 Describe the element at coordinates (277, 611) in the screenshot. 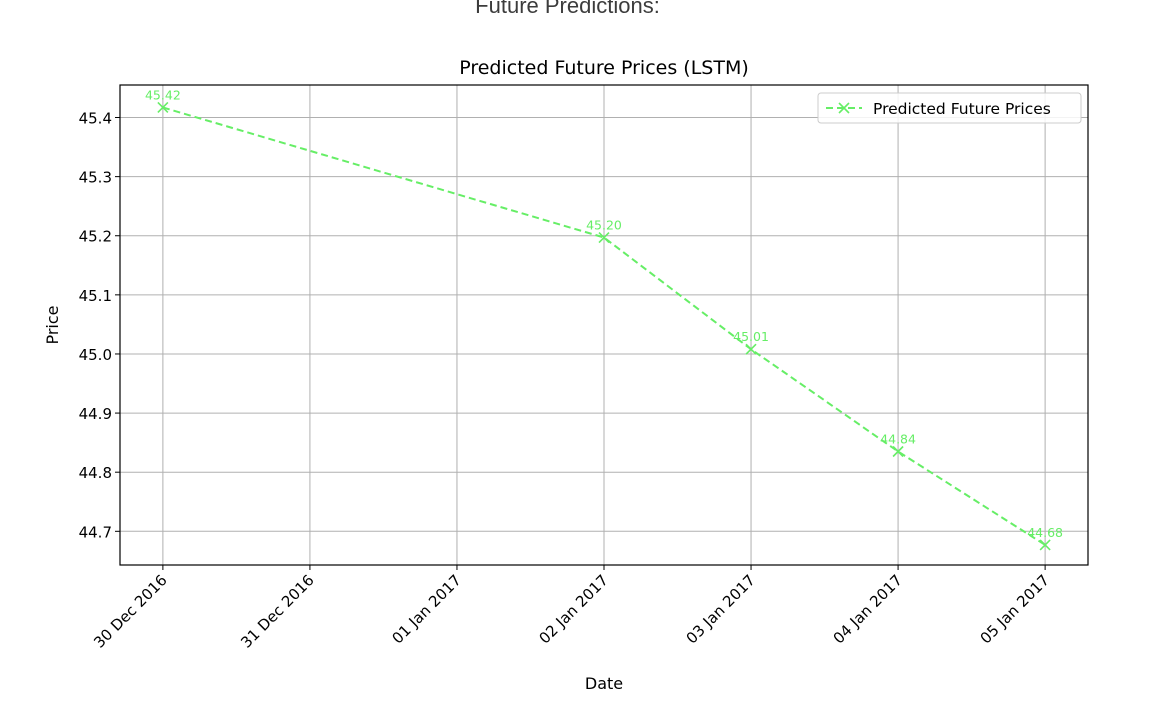

I see `x-tick-label: 31 Dec 2016` at that location.